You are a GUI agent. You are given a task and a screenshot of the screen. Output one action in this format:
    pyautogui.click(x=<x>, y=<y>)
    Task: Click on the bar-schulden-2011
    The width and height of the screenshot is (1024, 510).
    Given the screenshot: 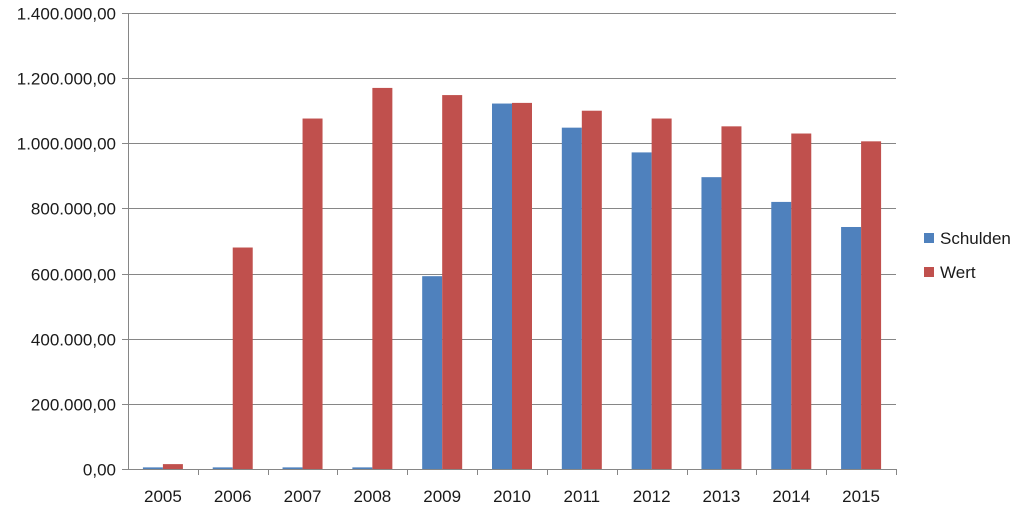 What is the action you would take?
    pyautogui.click(x=571, y=298)
    